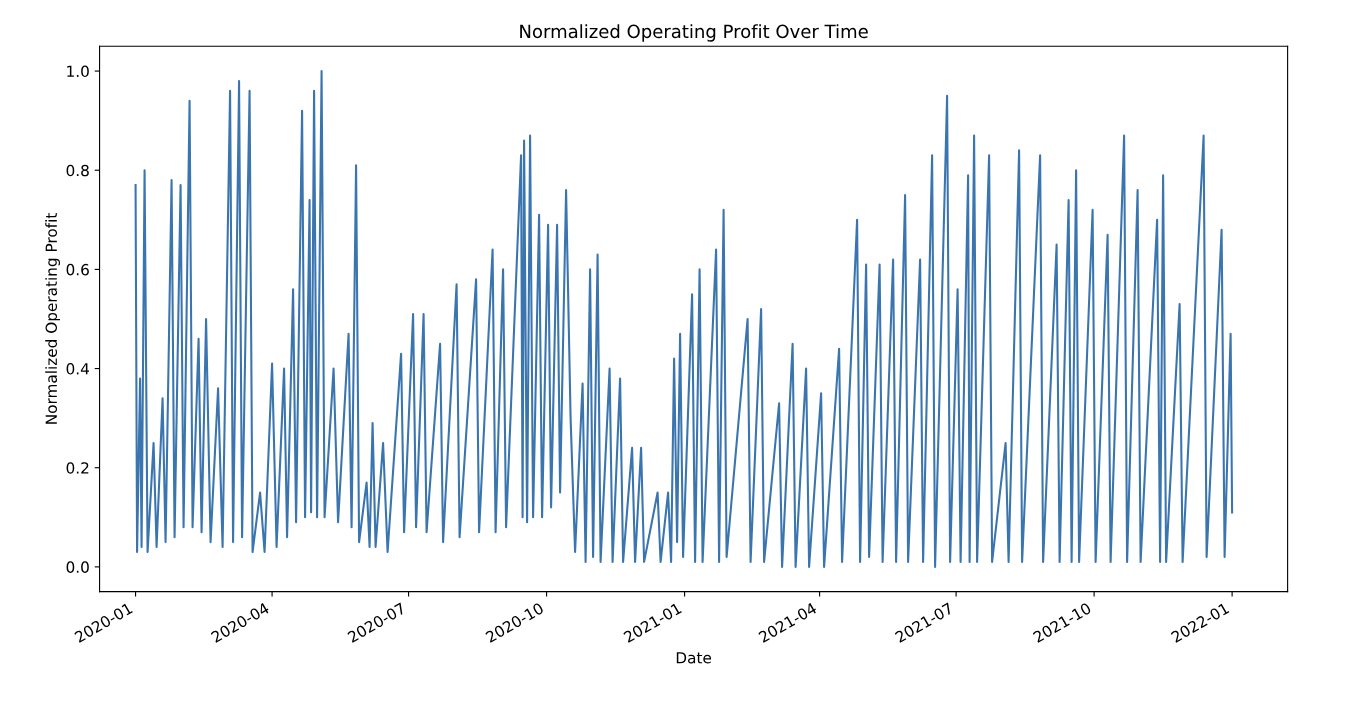 This screenshot has height=712, width=1364. I want to click on y-tick-label: 0.2, so click(77, 468).